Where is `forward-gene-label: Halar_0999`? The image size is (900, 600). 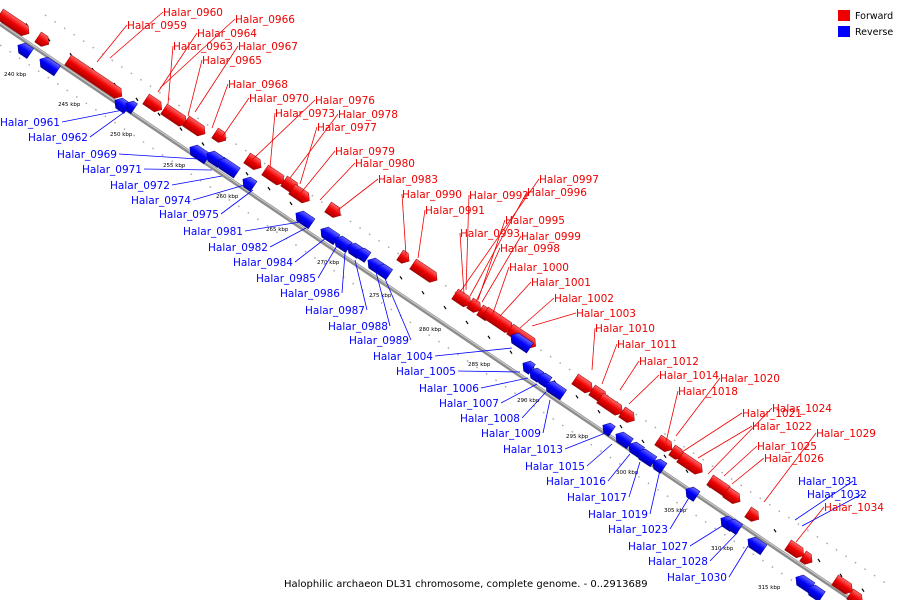 forward-gene-label: Halar_0999 is located at coordinates (551, 237).